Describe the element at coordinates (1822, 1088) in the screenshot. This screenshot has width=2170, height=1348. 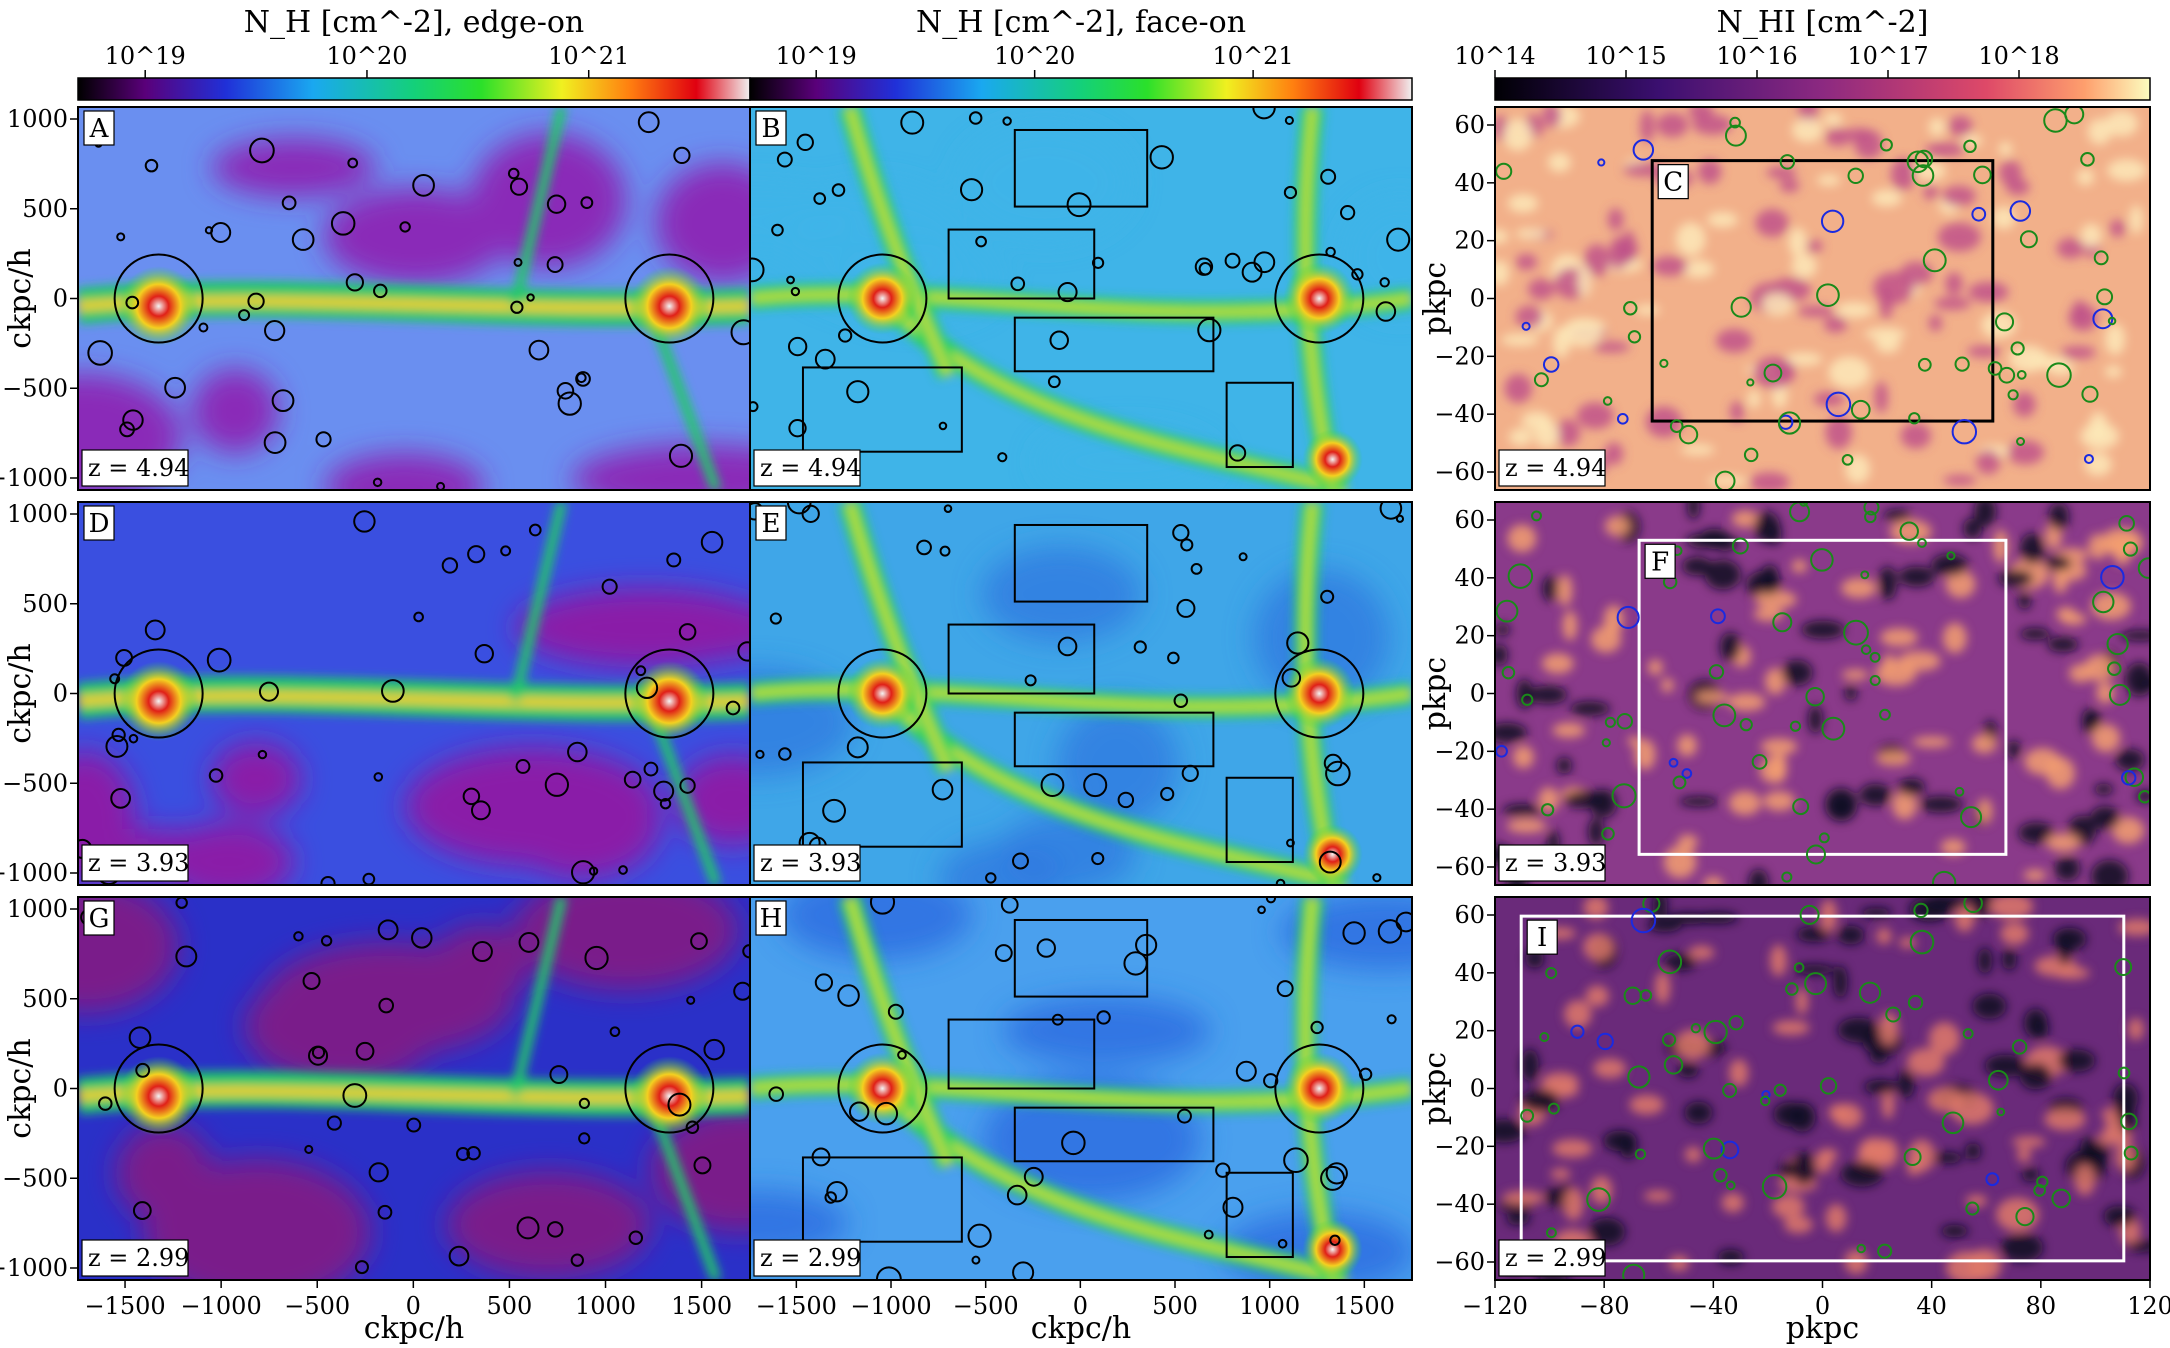
I see `zoom-box` at that location.